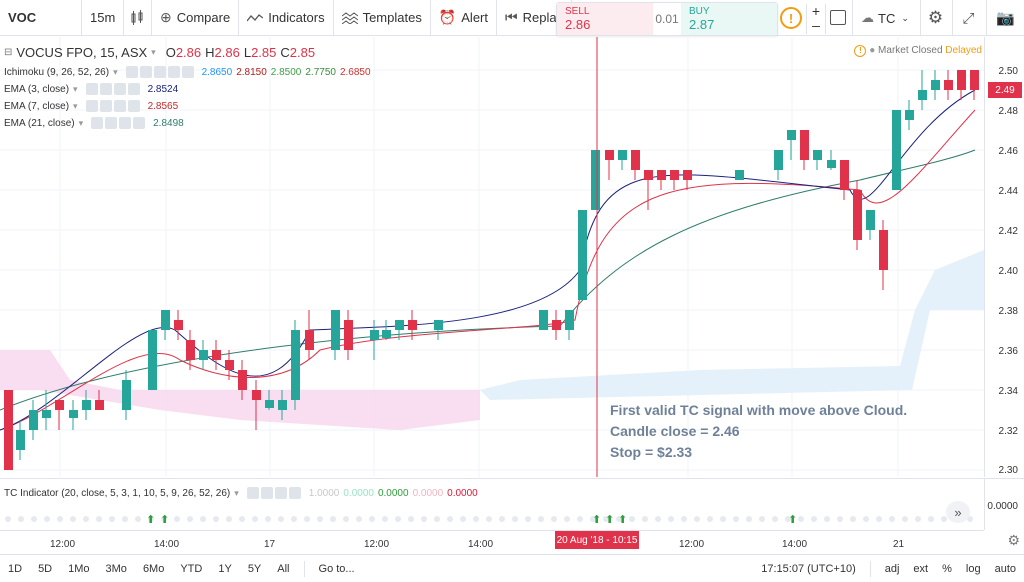  Describe the element at coordinates (838, 17) in the screenshot. I see `fullscreen-square-icon` at that location.